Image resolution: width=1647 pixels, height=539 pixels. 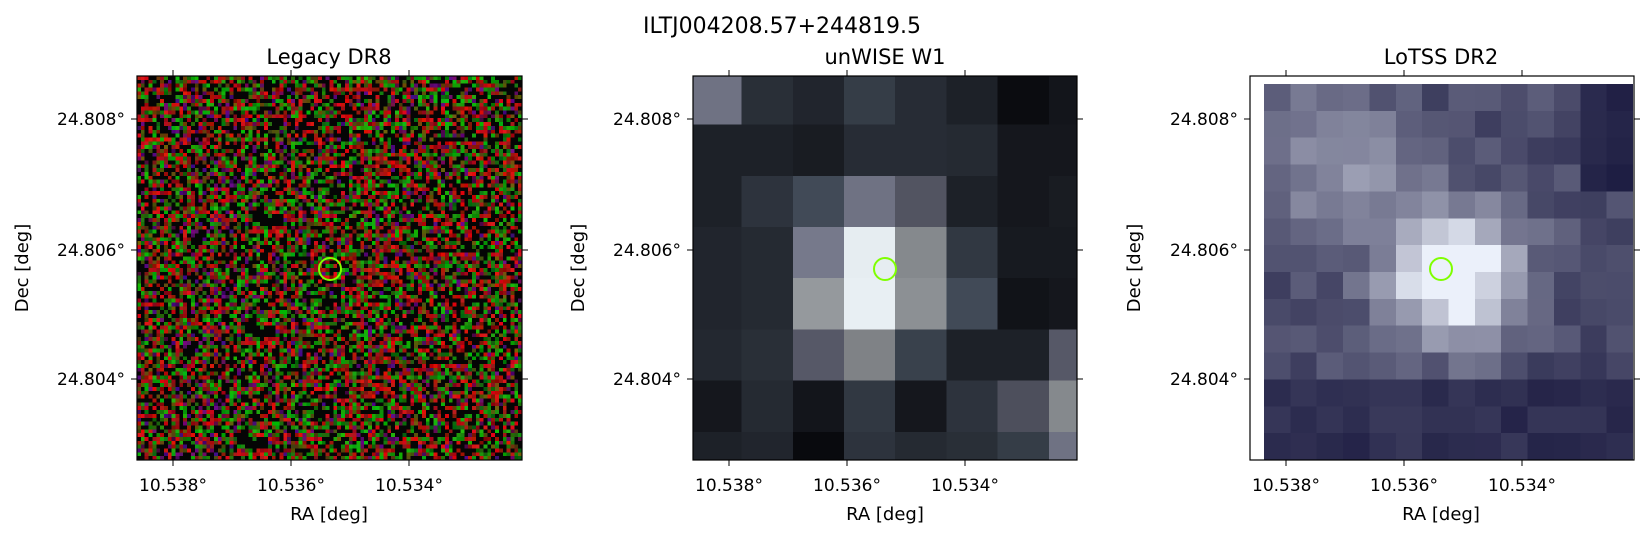 I want to click on panel-title-lotss: LoTSS DR2, so click(x=1441, y=57).